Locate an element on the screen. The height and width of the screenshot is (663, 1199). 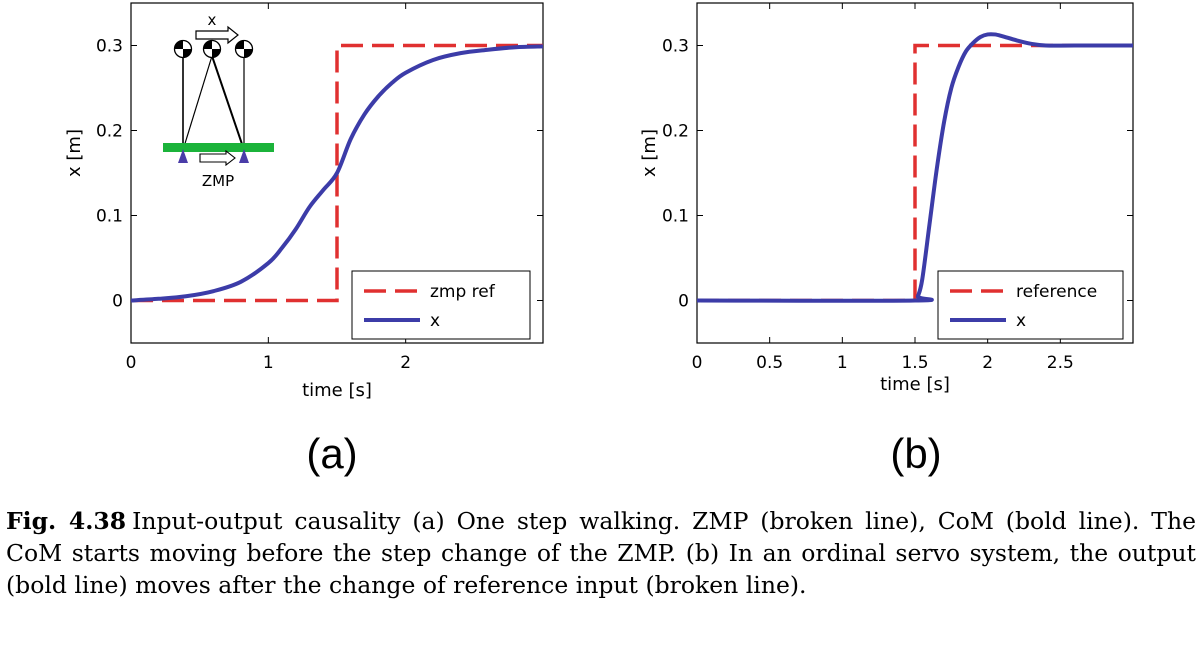
inset-diagram: x ZMP is located at coordinates (218, 100).